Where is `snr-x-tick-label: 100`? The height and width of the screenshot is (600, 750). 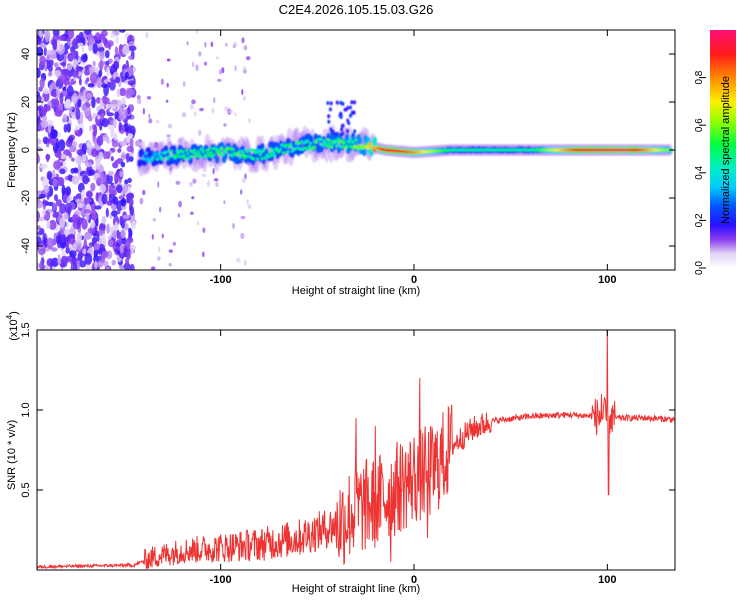 snr-x-tick-label: 100 is located at coordinates (607, 580).